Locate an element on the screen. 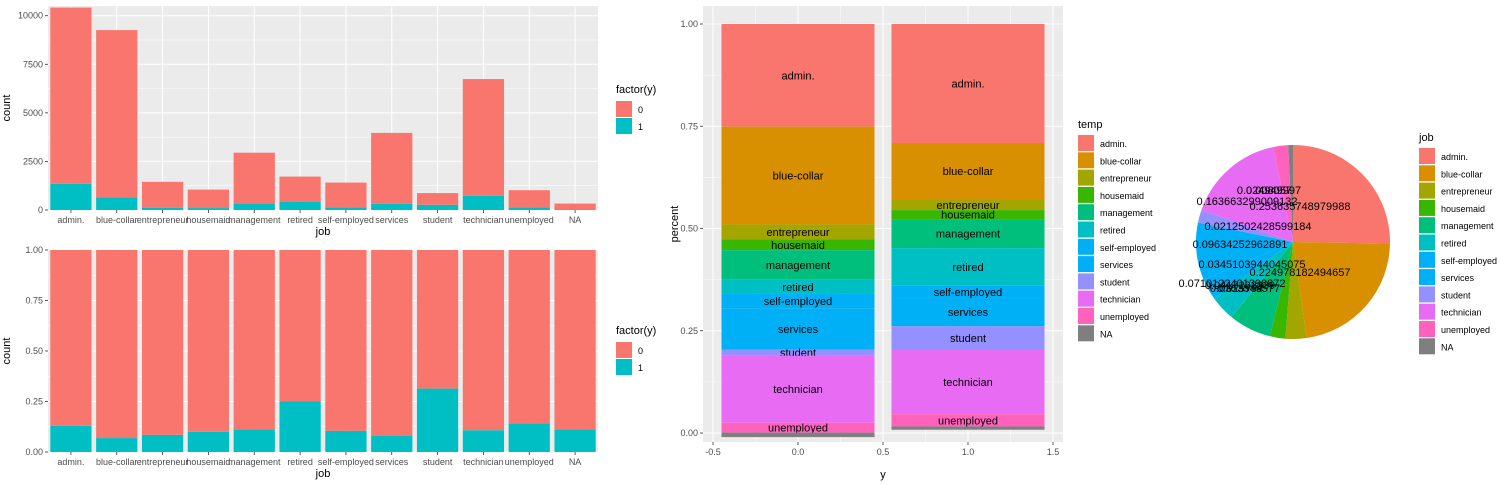 The height and width of the screenshot is (485, 1500). y-tick-label: 1.00 is located at coordinates (689, 24).